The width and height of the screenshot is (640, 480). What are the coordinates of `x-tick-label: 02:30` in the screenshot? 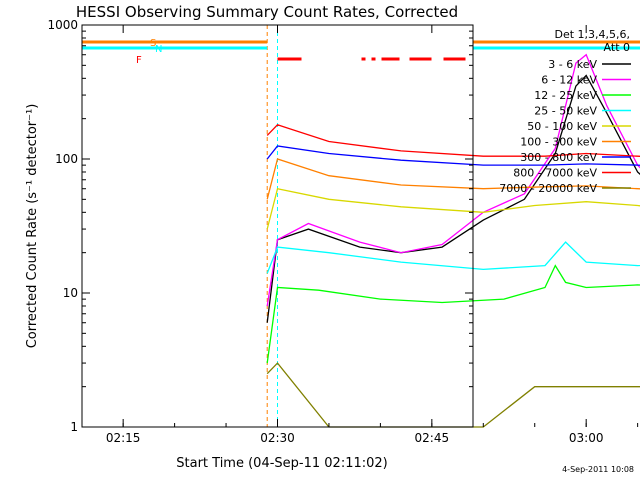 It's located at (277, 438).